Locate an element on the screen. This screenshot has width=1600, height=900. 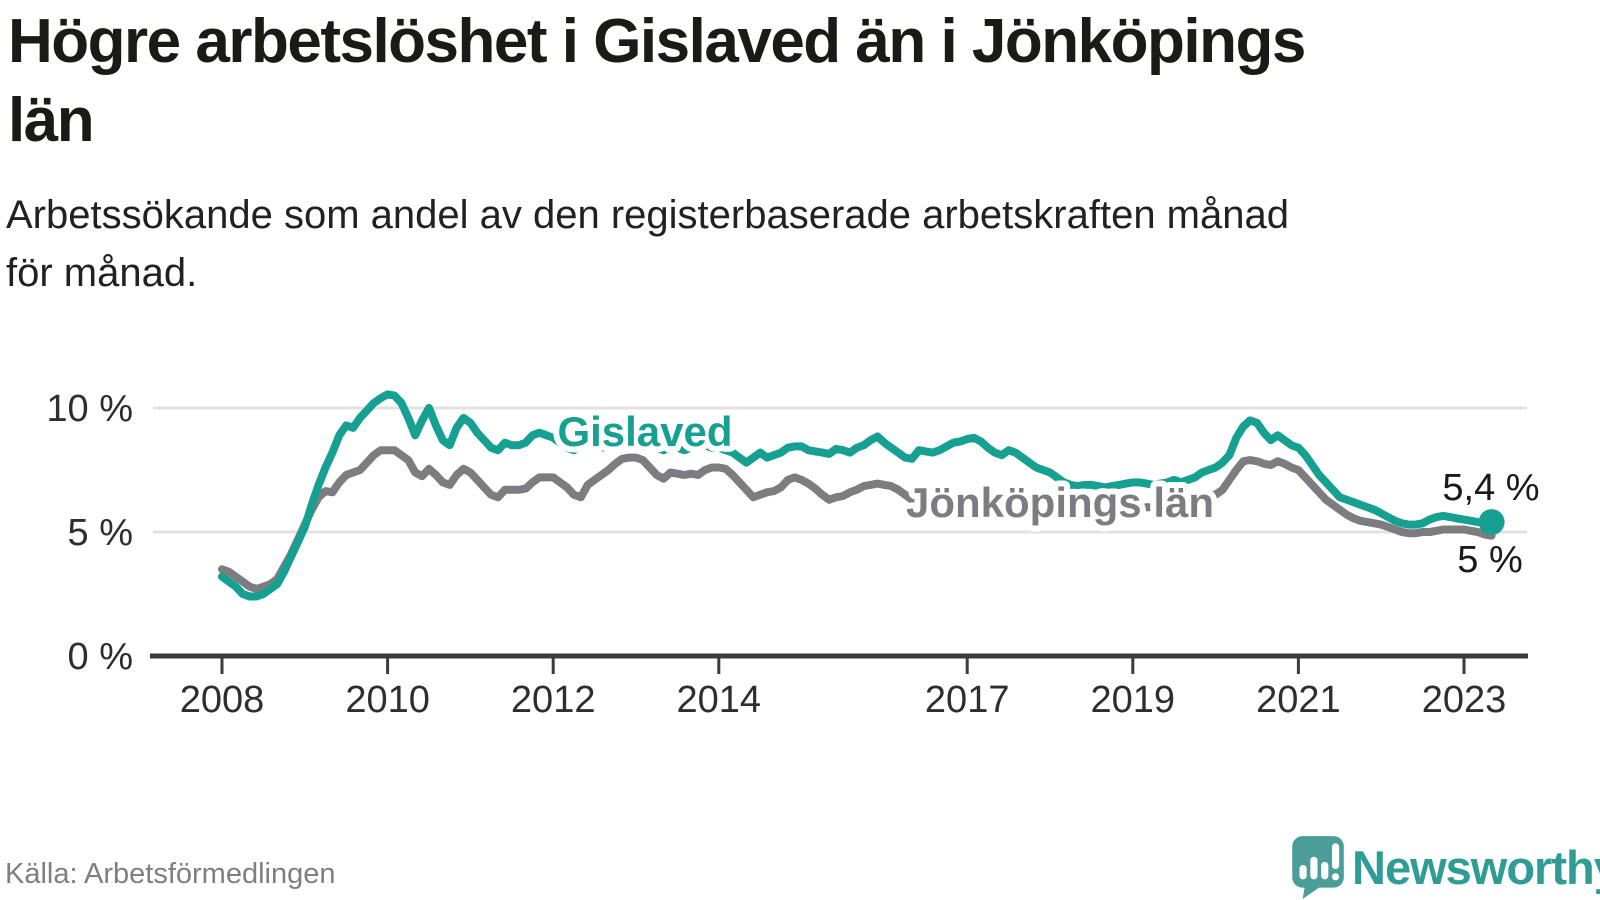
source-caption: Källa: Arbetsförmedlingen is located at coordinates (170, 874).